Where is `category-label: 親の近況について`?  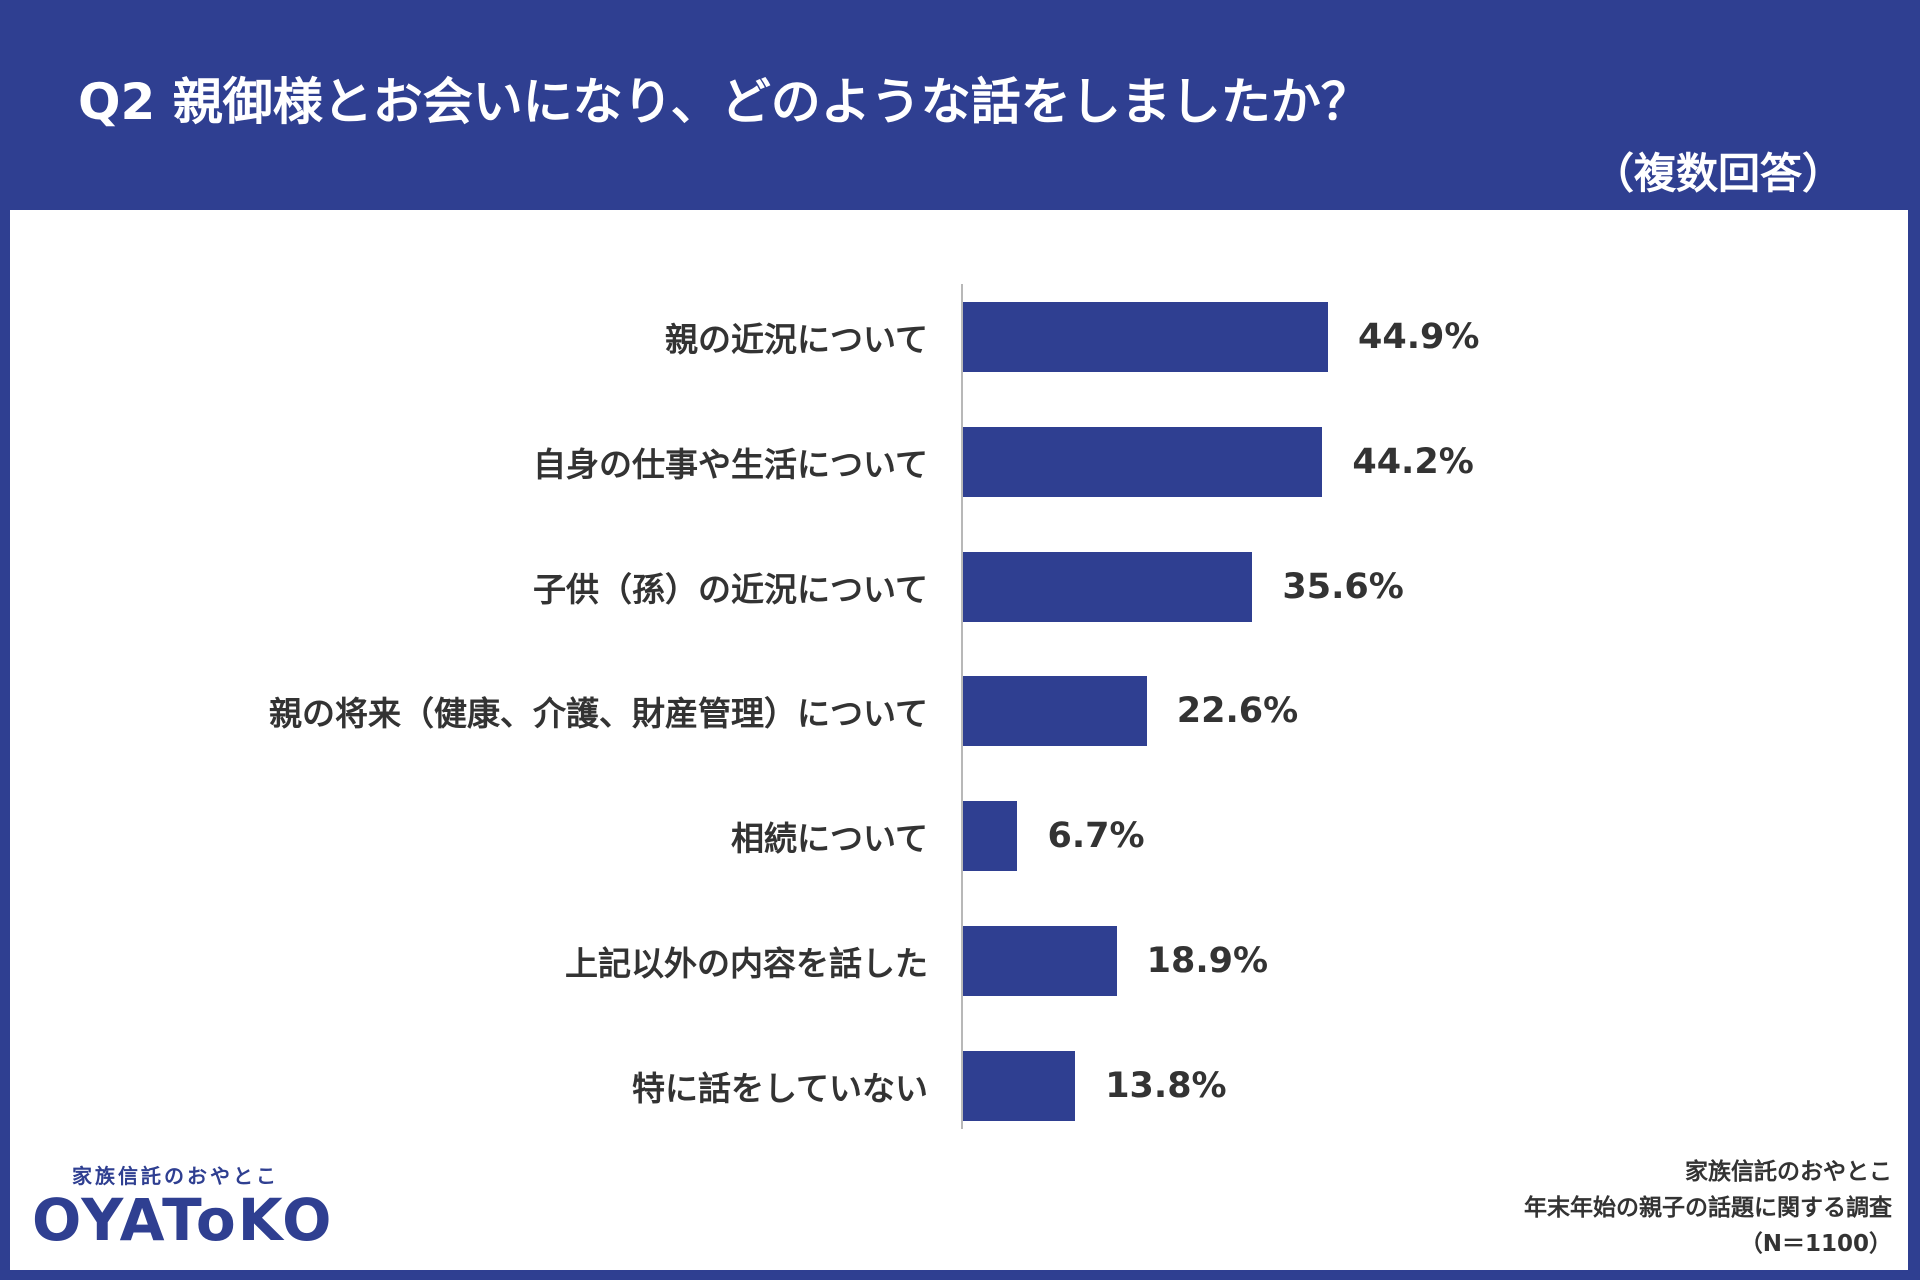 category-label: 親の近況について is located at coordinates (796, 339).